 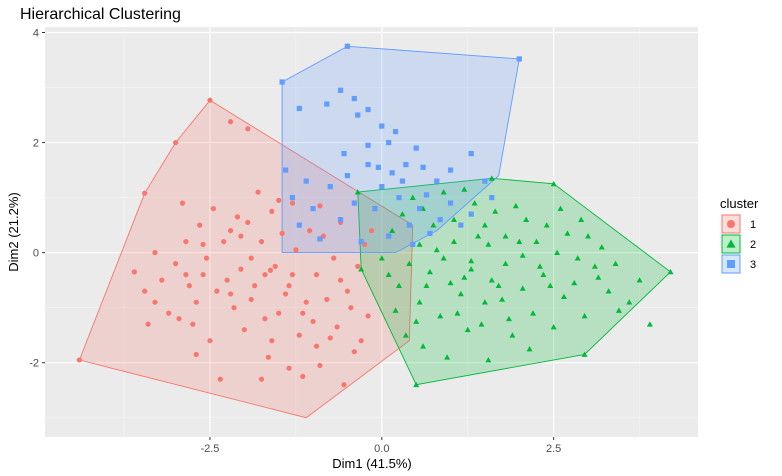 What do you see at coordinates (731, 224) in the screenshot?
I see `legend-circle-icon` at bounding box center [731, 224].